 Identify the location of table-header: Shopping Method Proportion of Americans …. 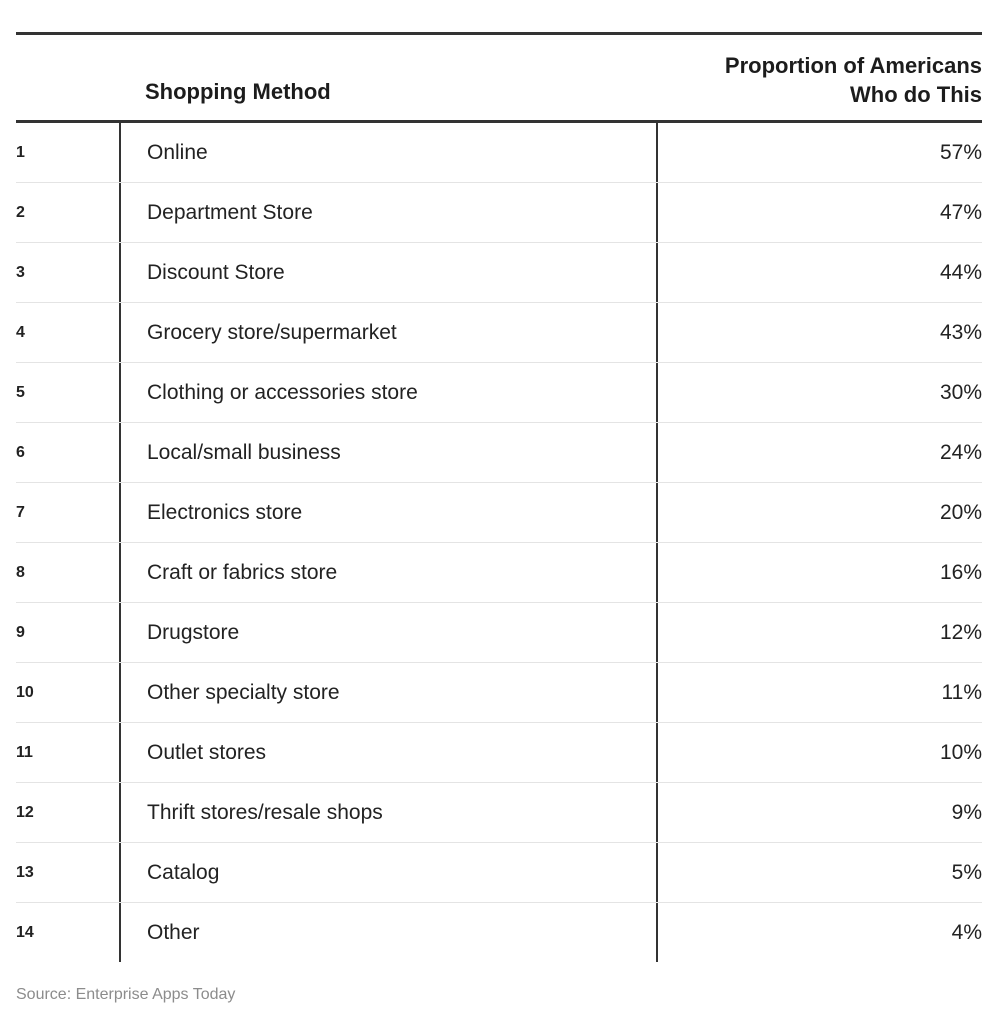
(499, 79).